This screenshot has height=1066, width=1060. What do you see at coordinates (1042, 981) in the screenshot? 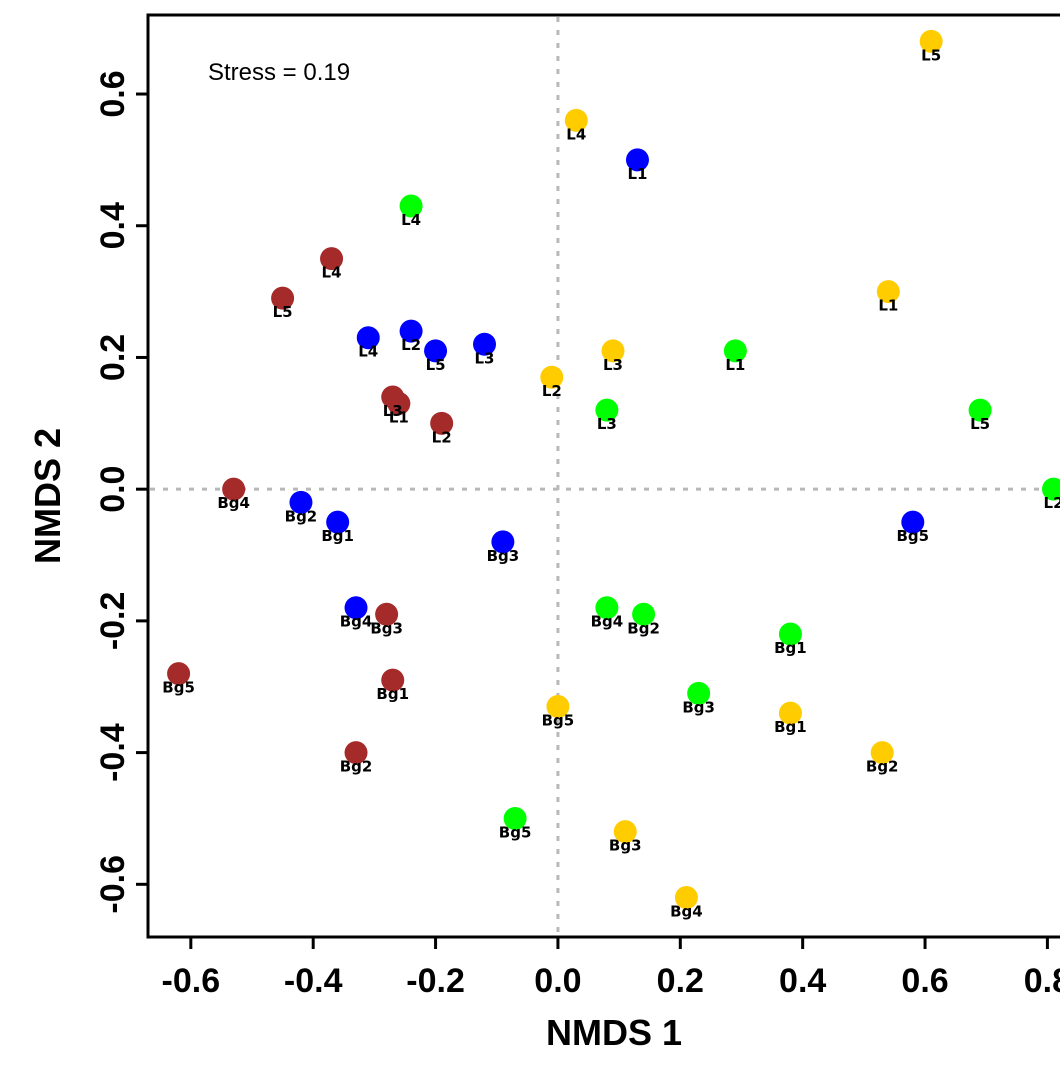
I see `x-tick-label: 0.8` at bounding box center [1042, 981].